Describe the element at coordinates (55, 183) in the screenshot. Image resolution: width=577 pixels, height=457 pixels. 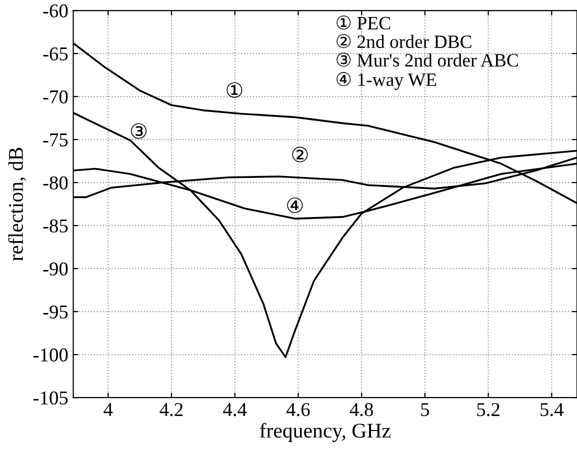
I see `y-tick-label: -80` at that location.